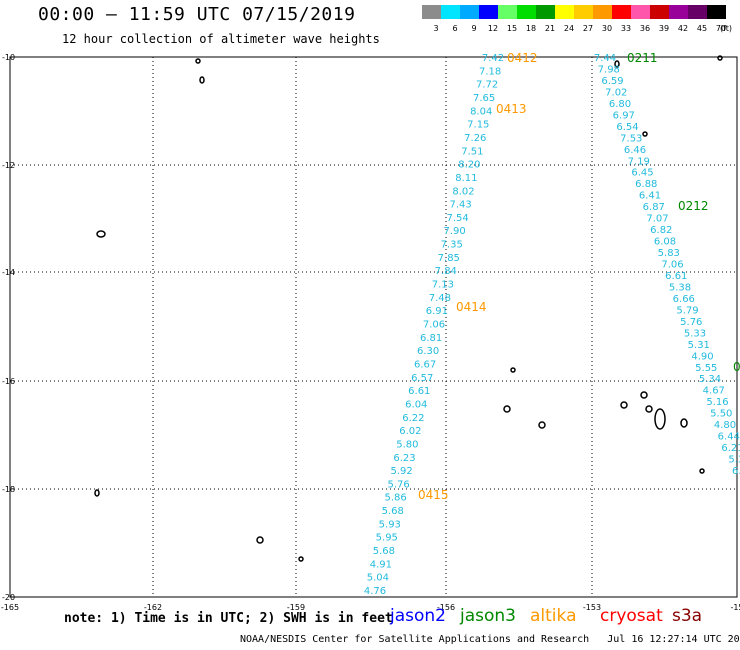 Image resolution: width=740 pixels, height=650 pixels. Describe the element at coordinates (410, 431) in the screenshot. I see `swh-value-label: 6.02` at that location.